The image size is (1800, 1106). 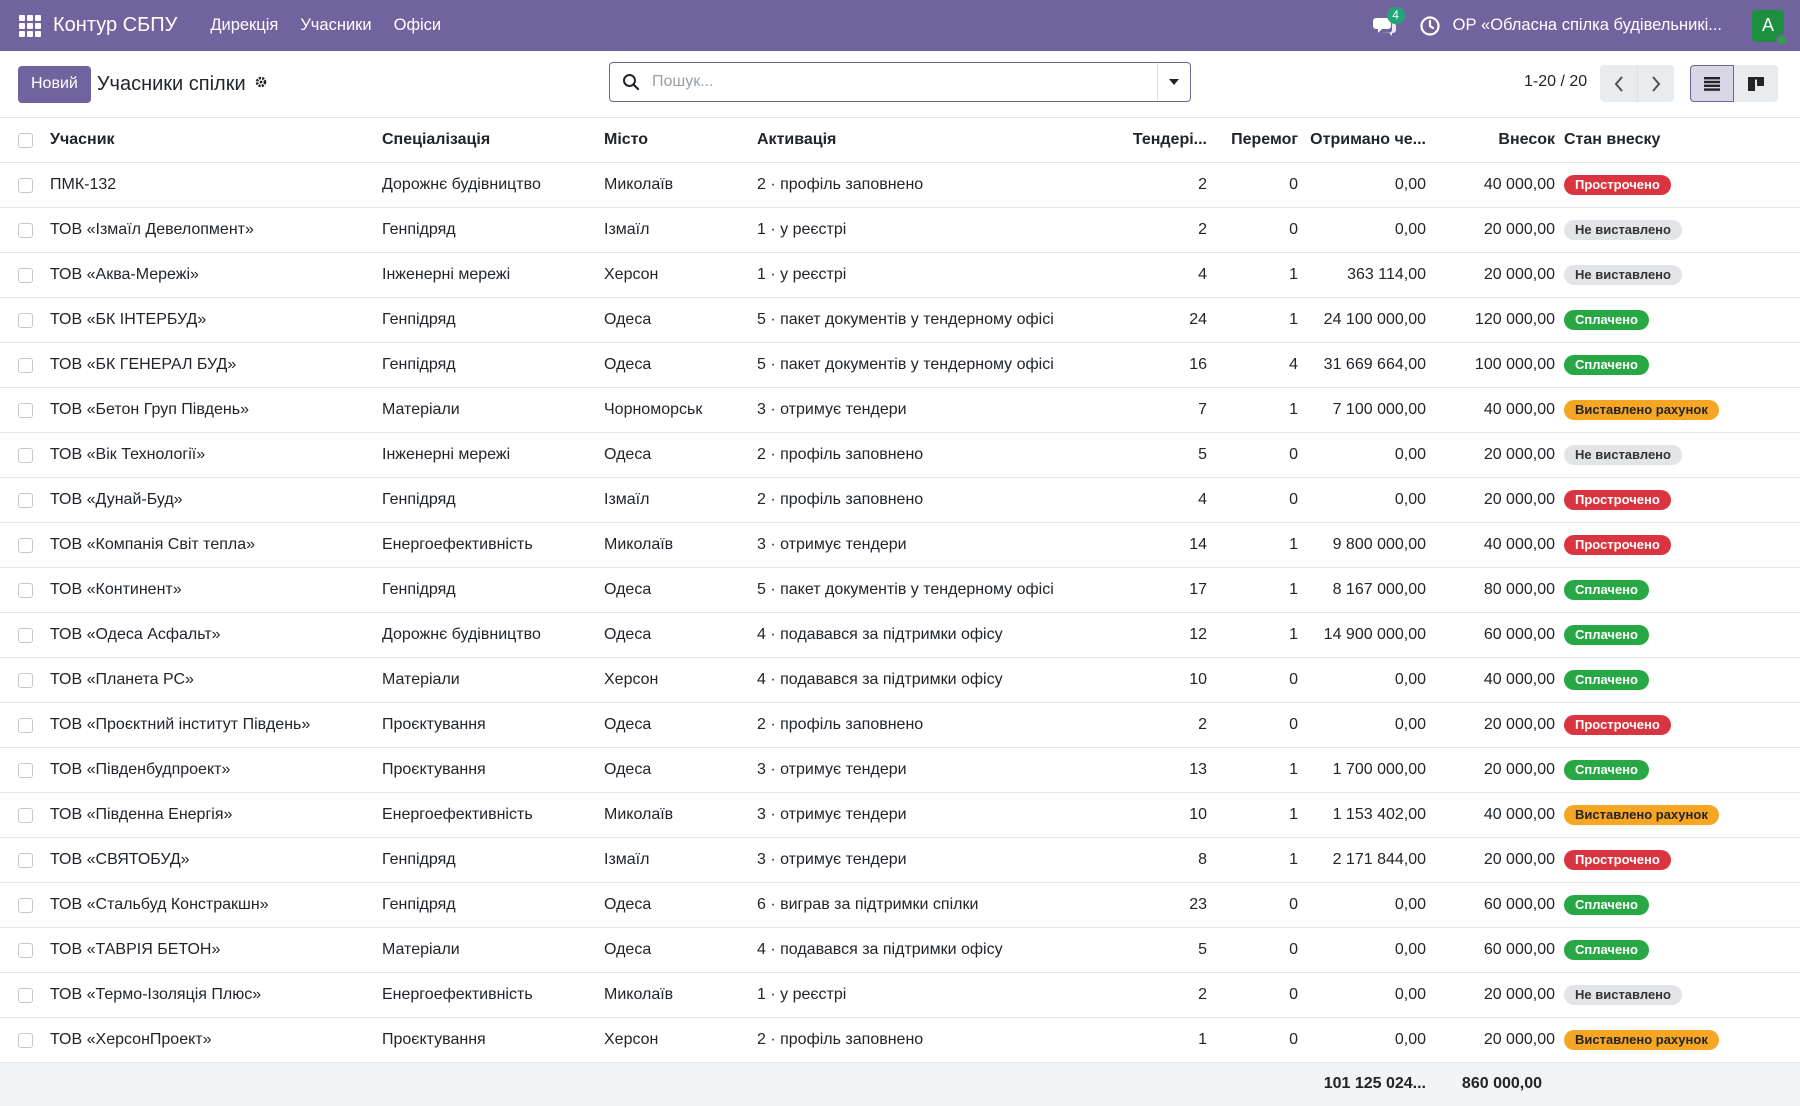 What do you see at coordinates (159, 904) in the screenshot?
I see `member-name: ТОВ «Стальбуд Констракшн»` at bounding box center [159, 904].